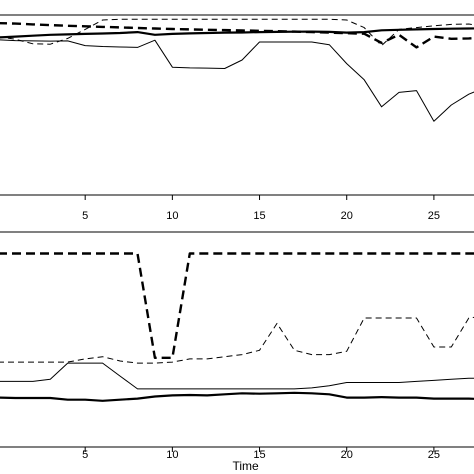  Describe the element at coordinates (237, 376) in the screenshot. I see `series-line-thin-solid` at that location.